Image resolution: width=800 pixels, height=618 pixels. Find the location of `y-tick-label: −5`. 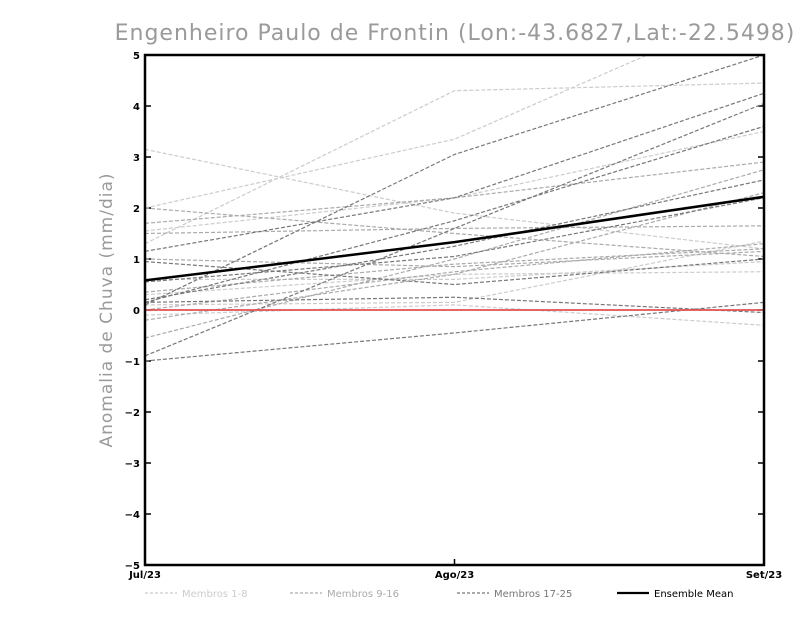

y-tick-label: −5 is located at coordinates (132, 566).